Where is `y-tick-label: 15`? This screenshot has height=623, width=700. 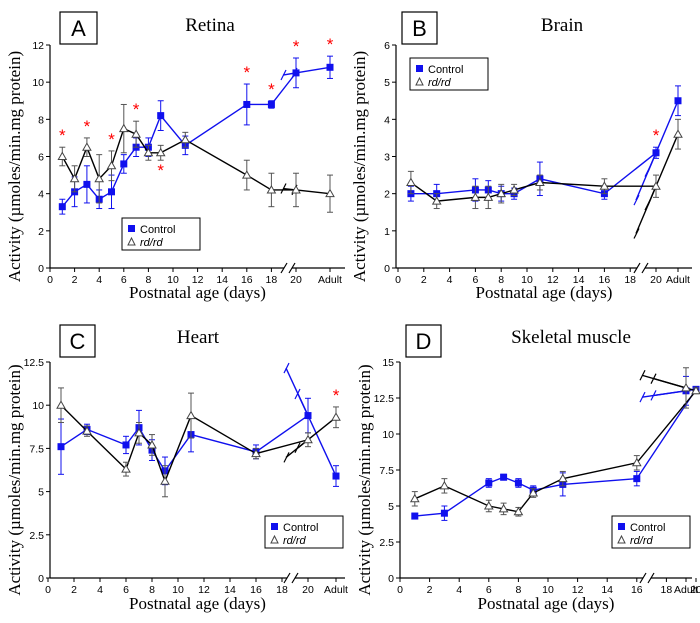 y-tick-label: 15 is located at coordinates (388, 363).